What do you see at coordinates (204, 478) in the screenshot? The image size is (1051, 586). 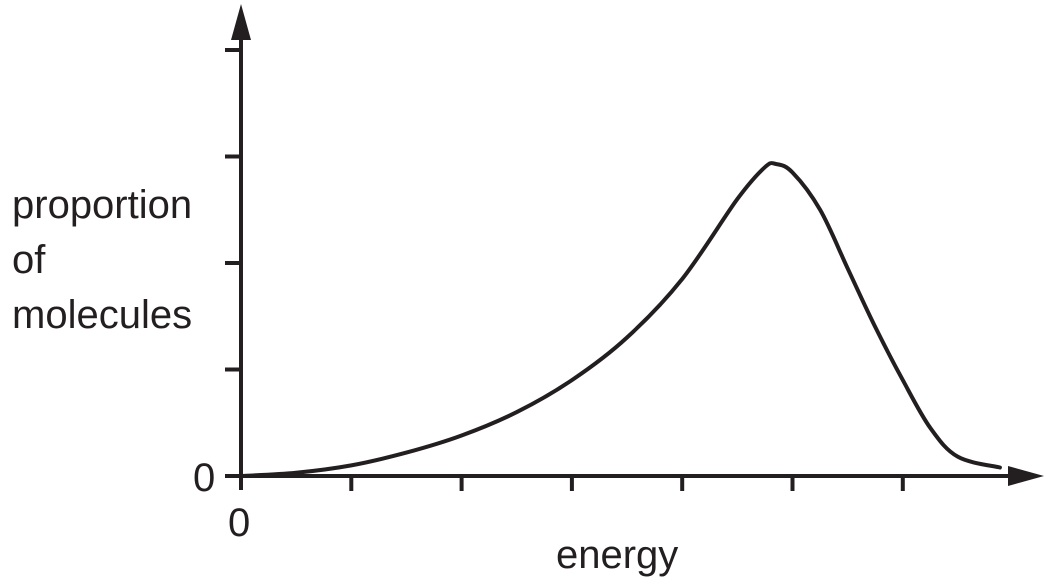 I see `y-origin-tick-label: 0` at bounding box center [204, 478].